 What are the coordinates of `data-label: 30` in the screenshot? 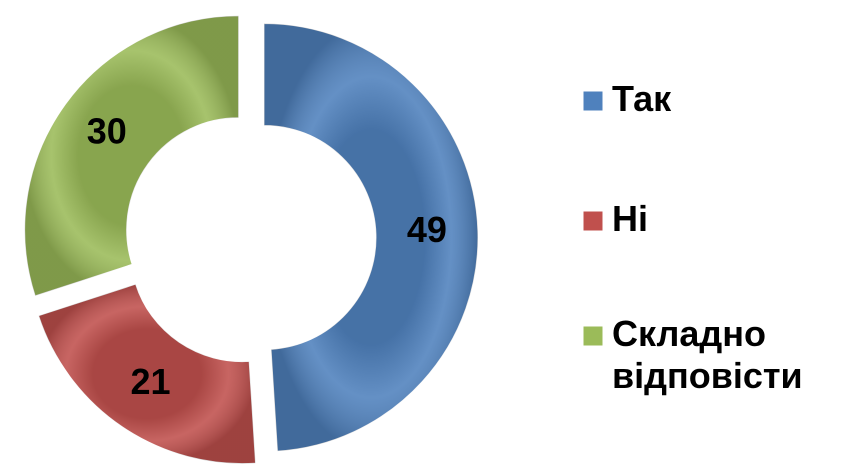 It's located at (107, 130).